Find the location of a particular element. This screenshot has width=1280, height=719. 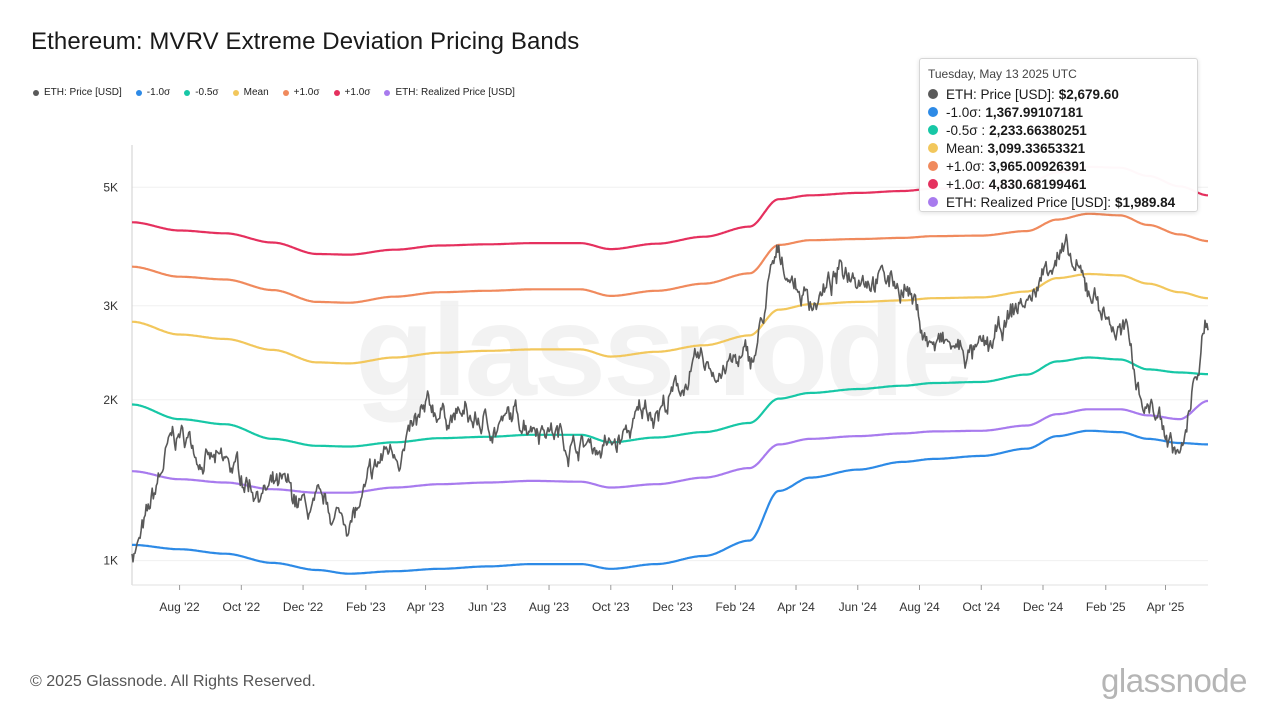

y-tick-label: 2K is located at coordinates (110, 400).